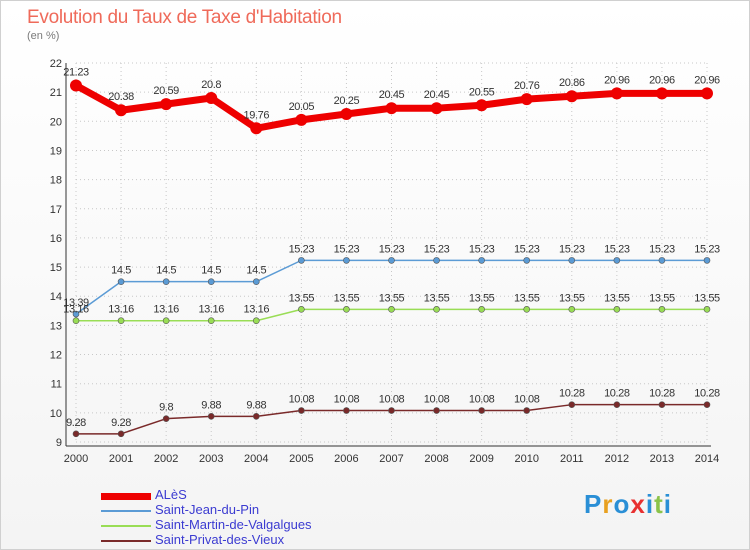  I want to click on data-label: 20.45, so click(437, 95).